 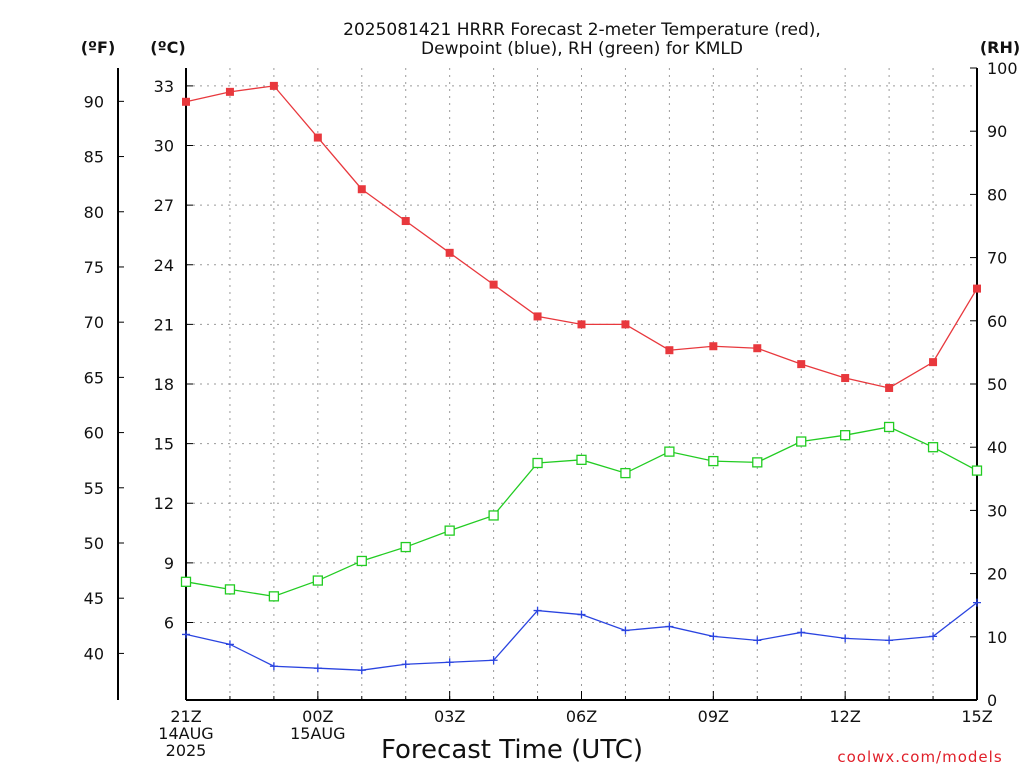 I want to click on x-tick-label: 21Z, so click(x=185, y=716).